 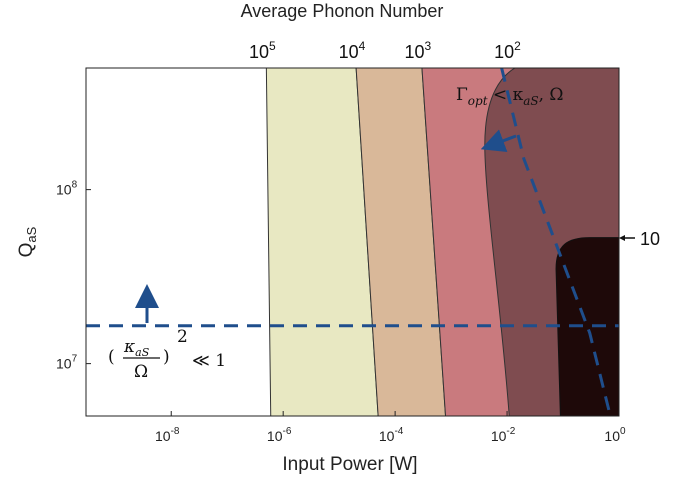 I want to click on chart-title: Average Phonon Number, so click(x=342, y=11).